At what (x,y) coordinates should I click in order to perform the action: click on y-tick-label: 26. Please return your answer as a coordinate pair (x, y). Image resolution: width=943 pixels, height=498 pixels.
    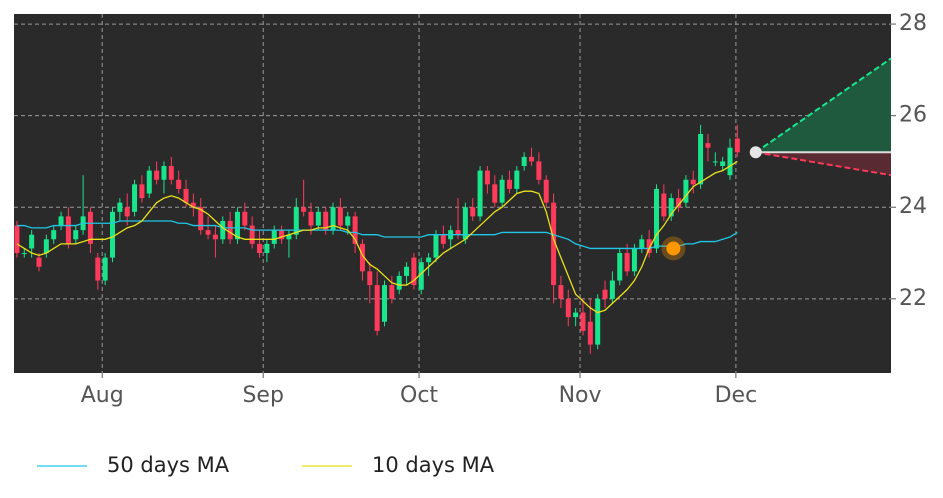
    Looking at the image, I should click on (913, 115).